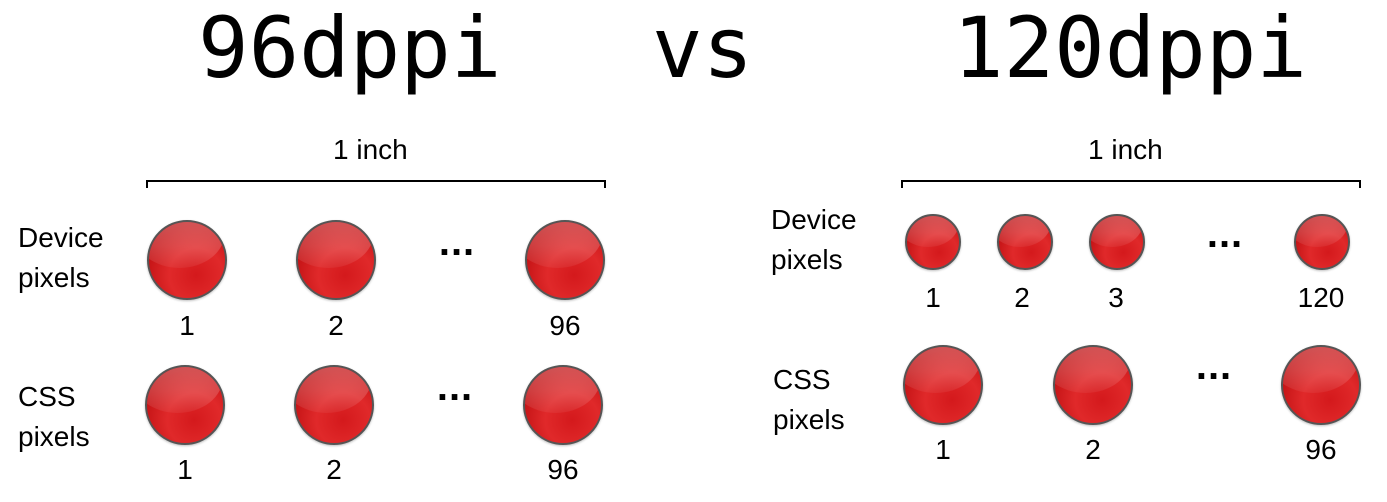  What do you see at coordinates (1116, 297) in the screenshot?
I see `number-label: 3` at bounding box center [1116, 297].